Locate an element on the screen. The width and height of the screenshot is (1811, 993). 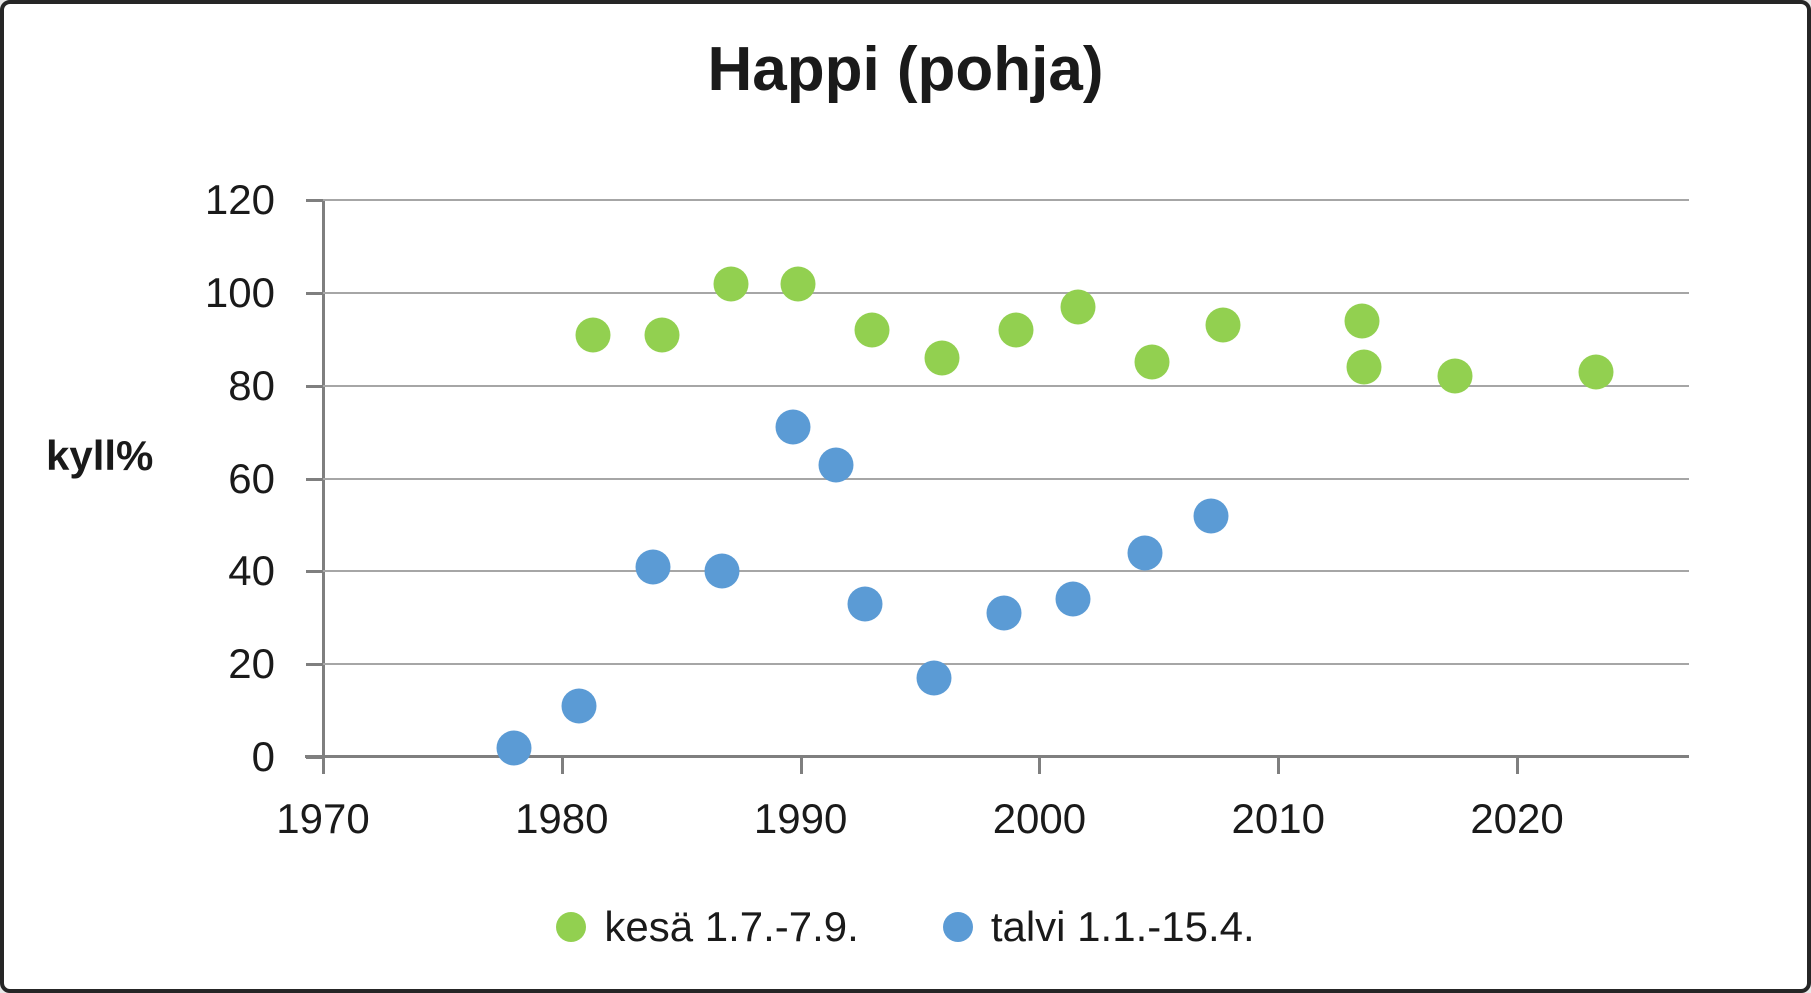
x-tick-label-1970: 1970 is located at coordinates (323, 818).